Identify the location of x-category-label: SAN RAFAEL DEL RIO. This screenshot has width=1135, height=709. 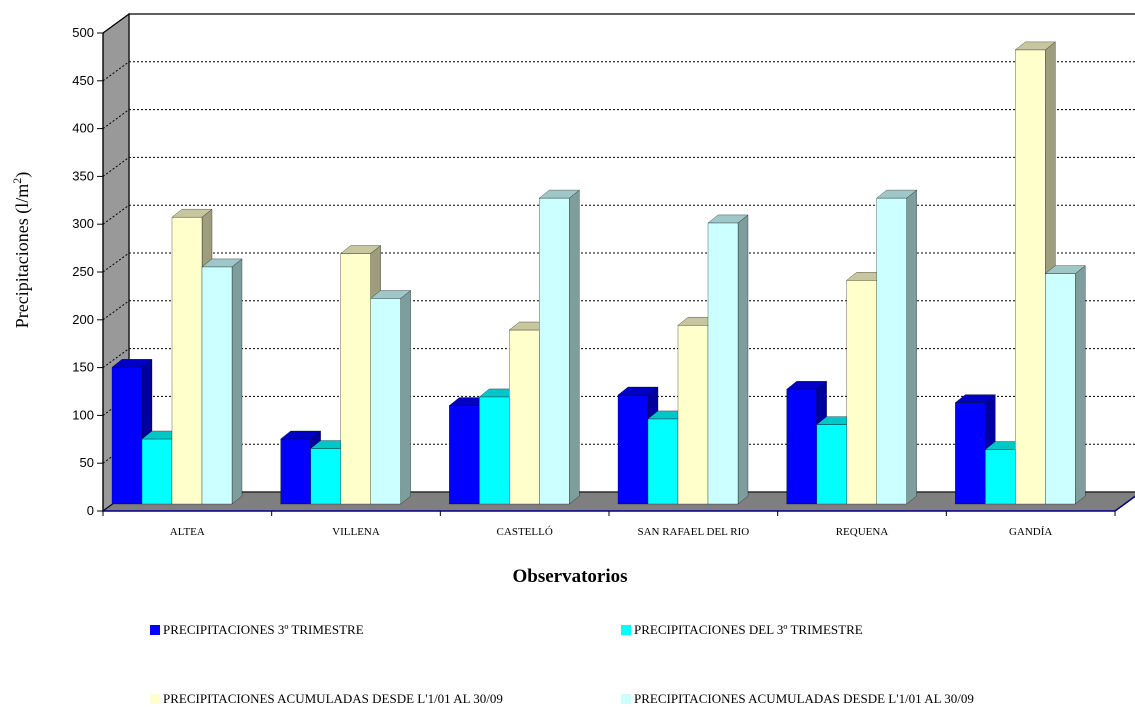
(693, 532).